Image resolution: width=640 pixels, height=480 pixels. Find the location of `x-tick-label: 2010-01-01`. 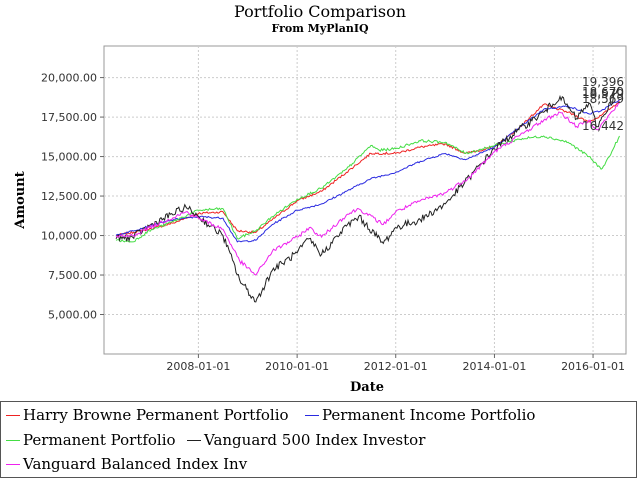

x-tick-label: 2010-01-01 is located at coordinates (297, 366).